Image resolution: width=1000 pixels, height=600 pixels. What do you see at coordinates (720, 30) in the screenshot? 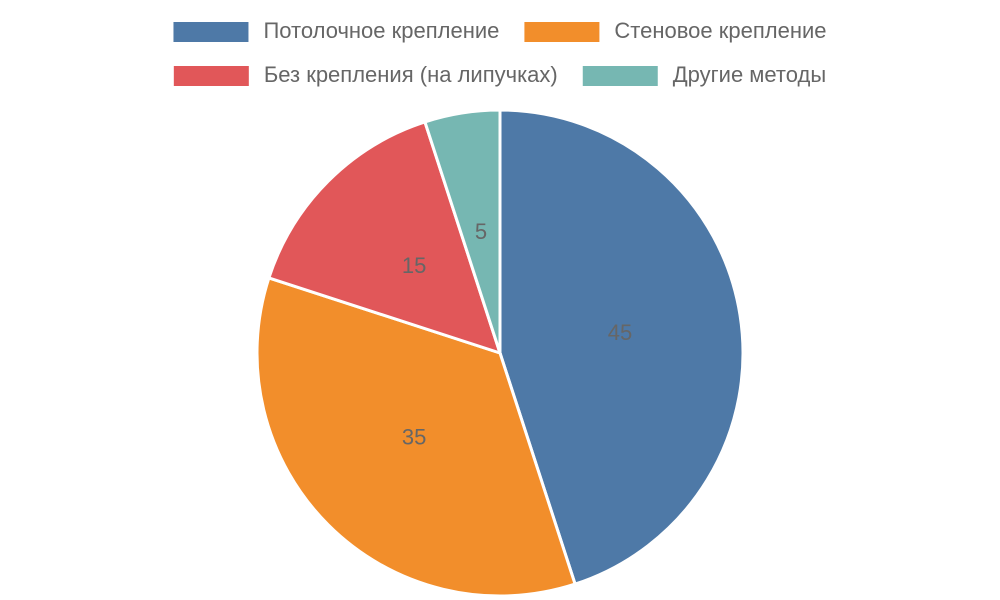
I see `legend-label: Стеновое крепление` at bounding box center [720, 30].